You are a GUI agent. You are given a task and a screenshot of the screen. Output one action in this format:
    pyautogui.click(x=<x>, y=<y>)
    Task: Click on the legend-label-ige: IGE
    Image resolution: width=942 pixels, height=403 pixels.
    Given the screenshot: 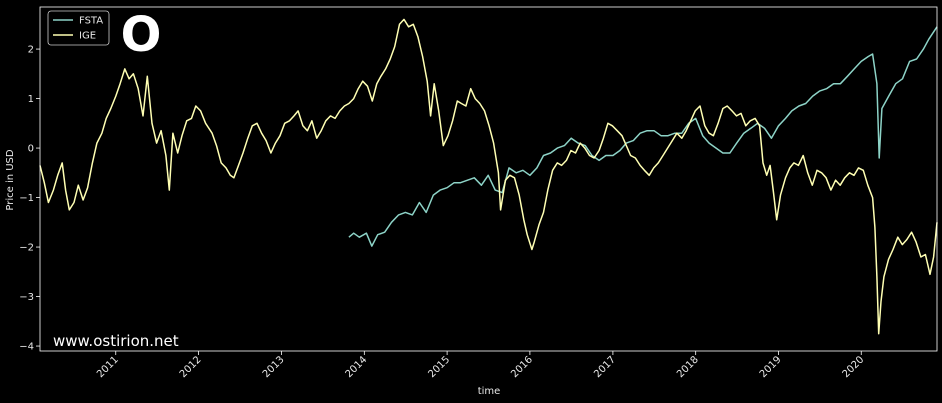 What is the action you would take?
    pyautogui.click(x=87, y=36)
    